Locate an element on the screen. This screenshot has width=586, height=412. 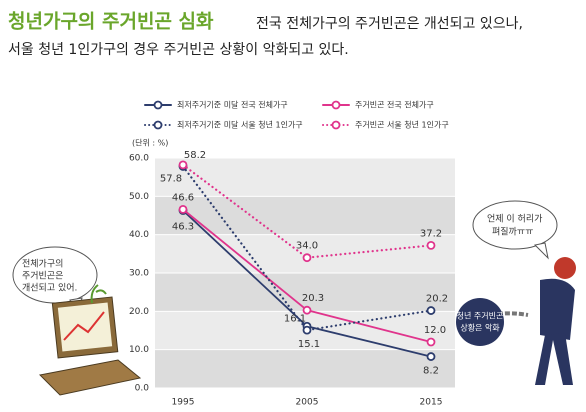
bubble-tail is located at coordinates (541, 251).